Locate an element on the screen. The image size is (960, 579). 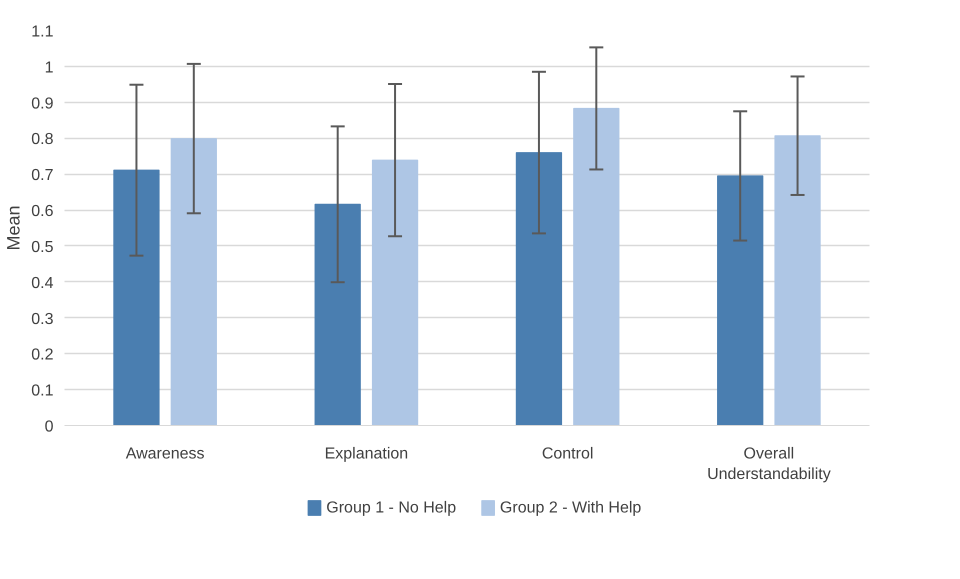
x-tick-label: Awareness is located at coordinates (165, 454).